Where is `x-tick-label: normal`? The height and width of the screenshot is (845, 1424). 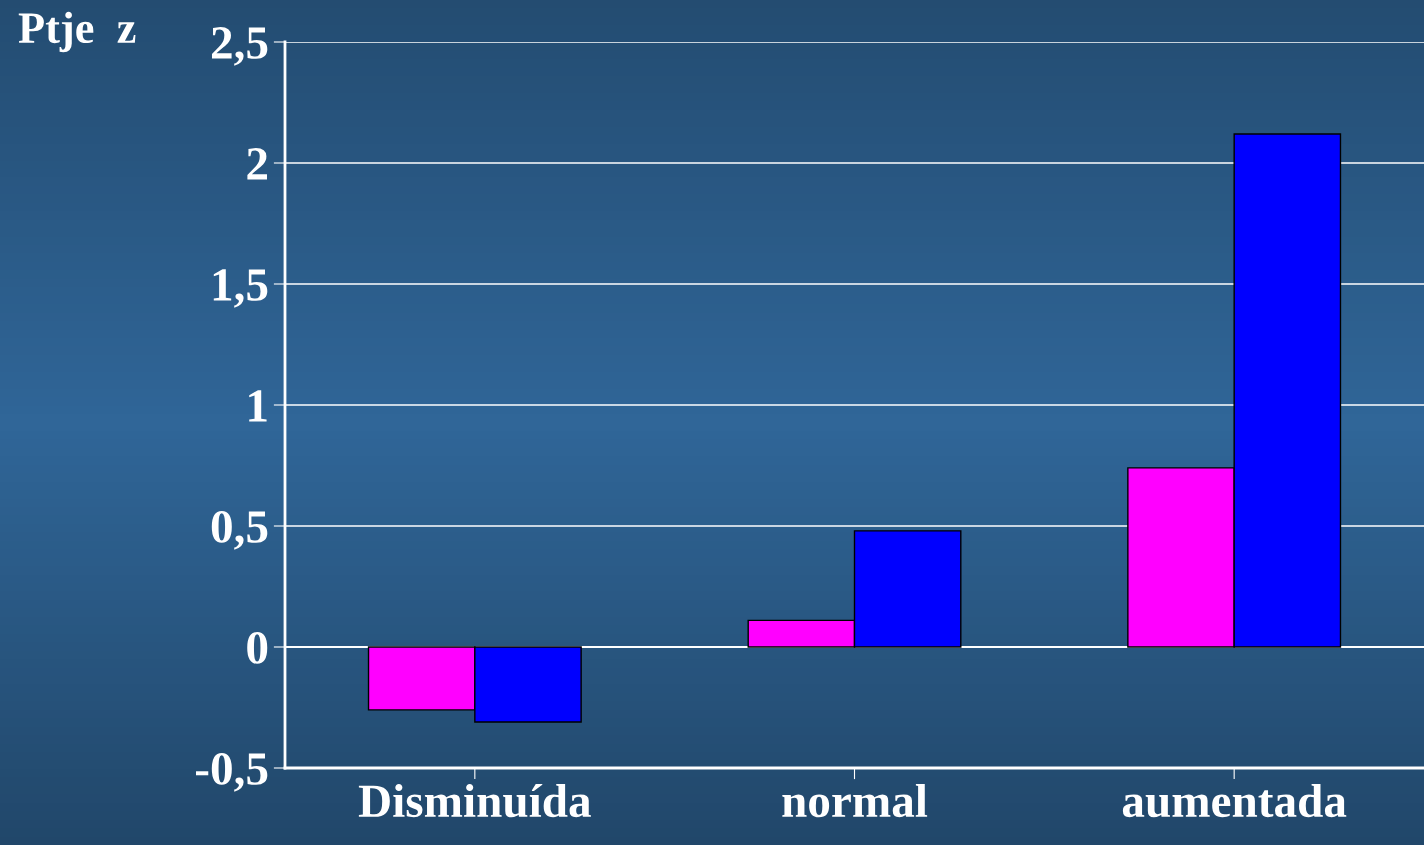 x-tick-label: normal is located at coordinates (855, 800).